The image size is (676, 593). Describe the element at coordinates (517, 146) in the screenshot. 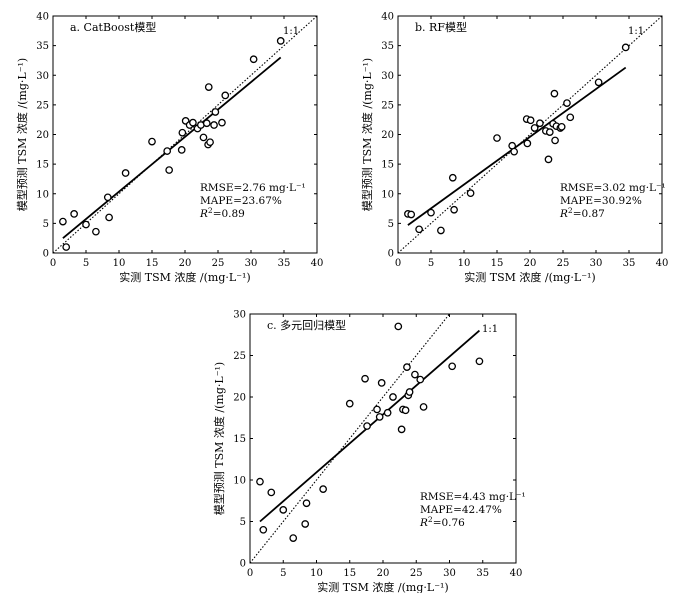

I see `regression-line` at that location.